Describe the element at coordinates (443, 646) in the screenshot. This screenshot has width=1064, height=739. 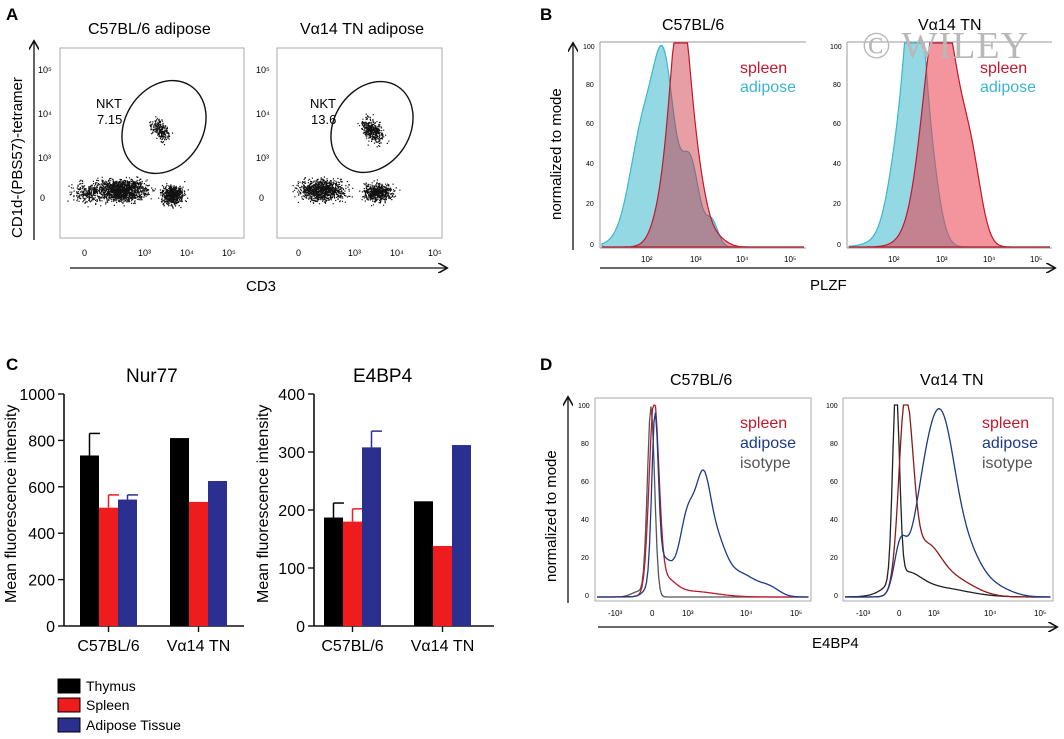
I see `x-tick-label: Vα14 TN` at that location.